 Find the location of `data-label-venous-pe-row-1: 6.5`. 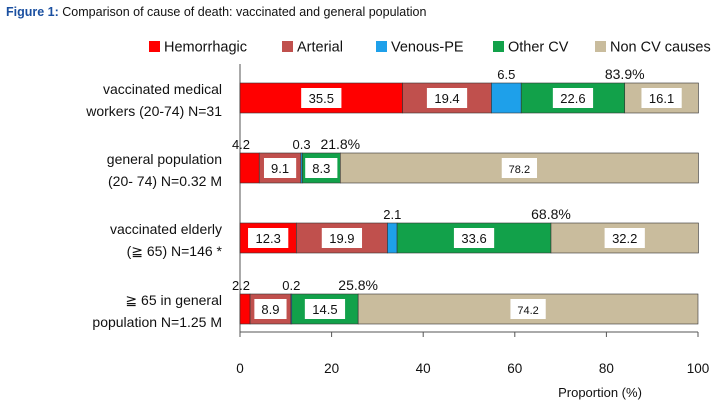

data-label-venous-pe-row-1: 6.5 is located at coordinates (506, 74).